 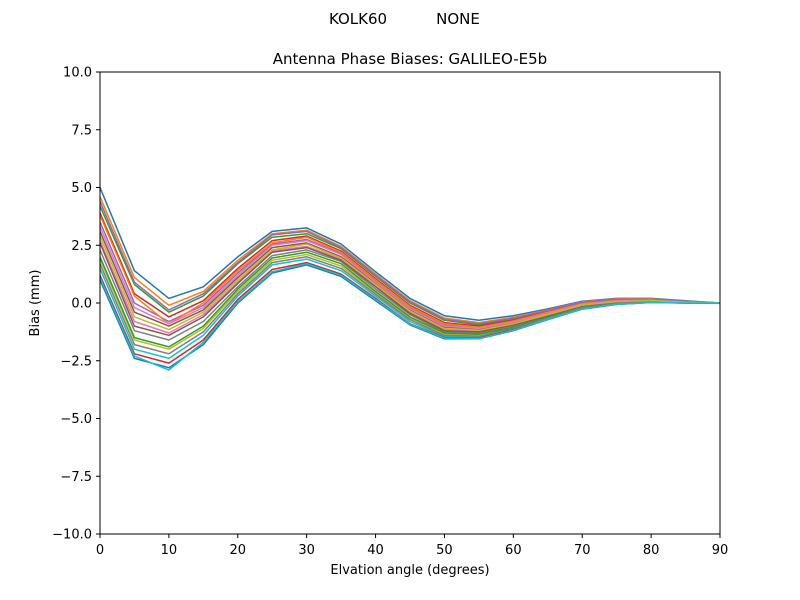 I want to click on y-tick-label-4: 0.0, so click(x=81, y=304).